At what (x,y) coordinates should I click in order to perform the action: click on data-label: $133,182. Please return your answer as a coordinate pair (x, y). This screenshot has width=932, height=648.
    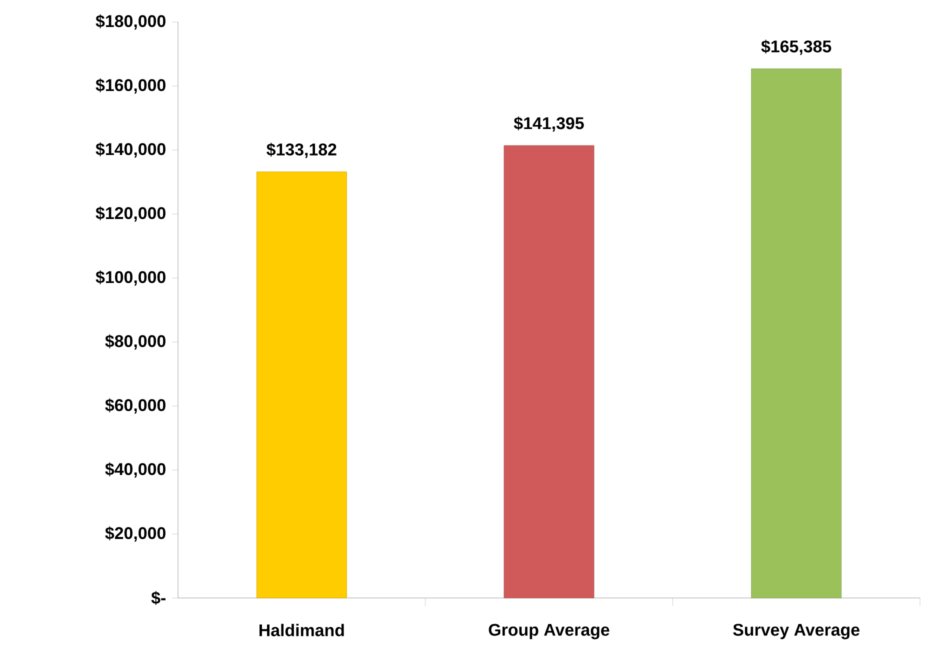
    Looking at the image, I should click on (301, 150).